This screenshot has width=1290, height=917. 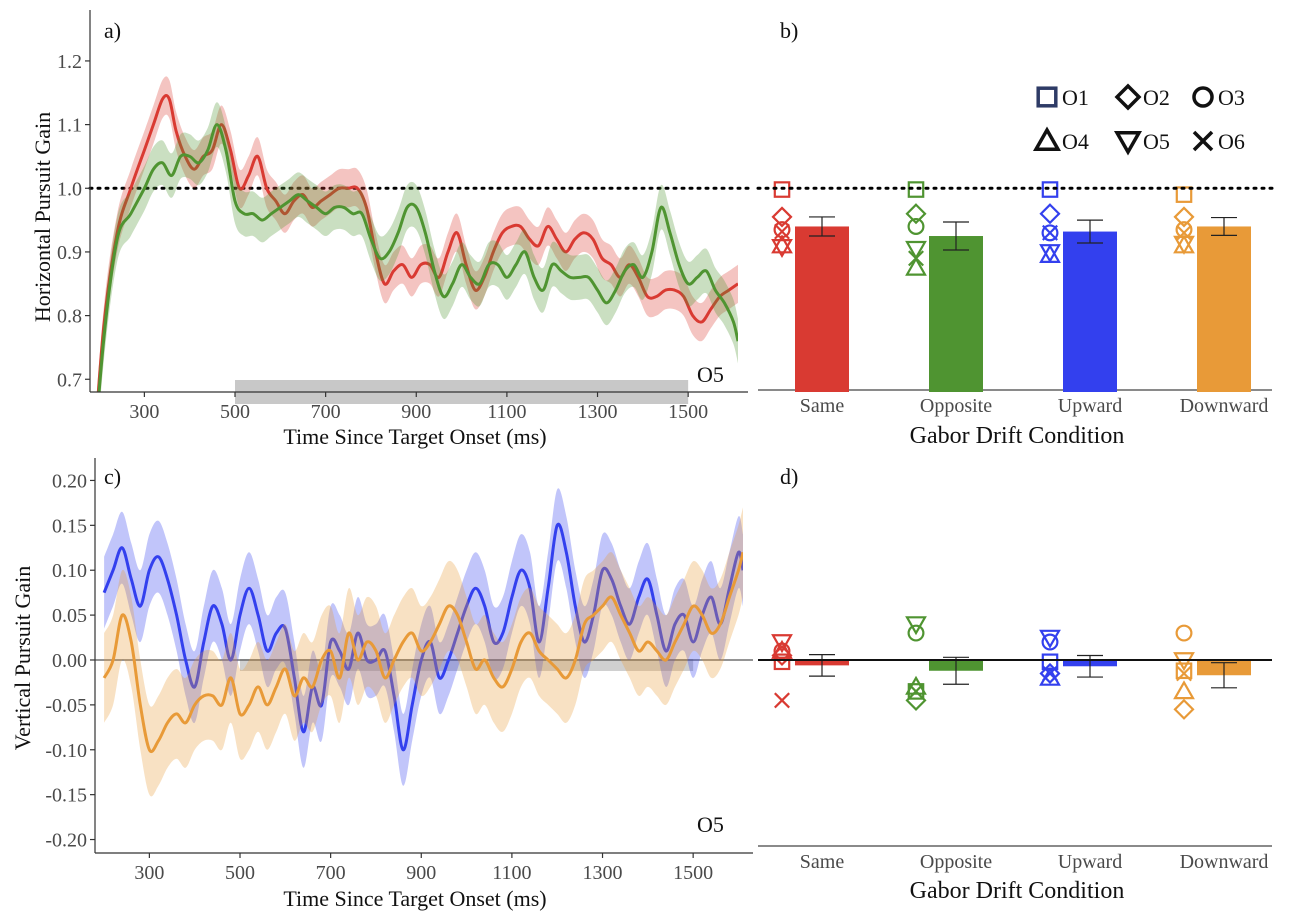 What do you see at coordinates (789, 30) in the screenshot?
I see `panel-b-label: b)` at bounding box center [789, 30].